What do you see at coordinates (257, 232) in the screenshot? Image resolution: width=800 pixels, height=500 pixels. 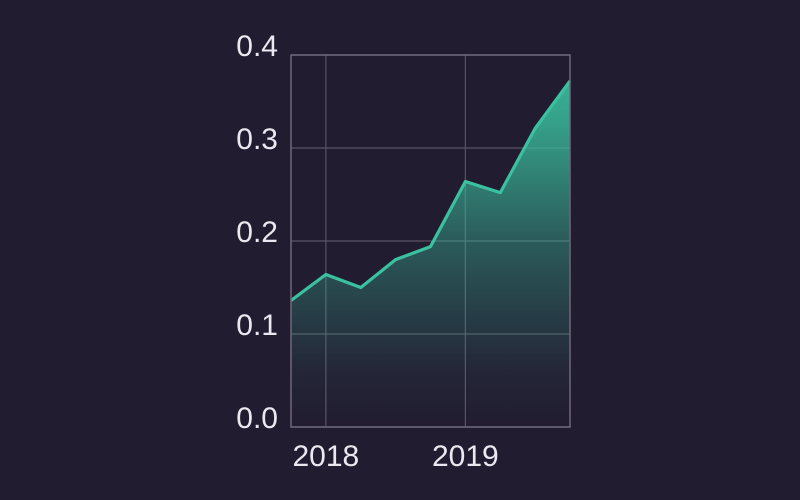 I see `y-tick-label-0.2: 0.2` at bounding box center [257, 232].